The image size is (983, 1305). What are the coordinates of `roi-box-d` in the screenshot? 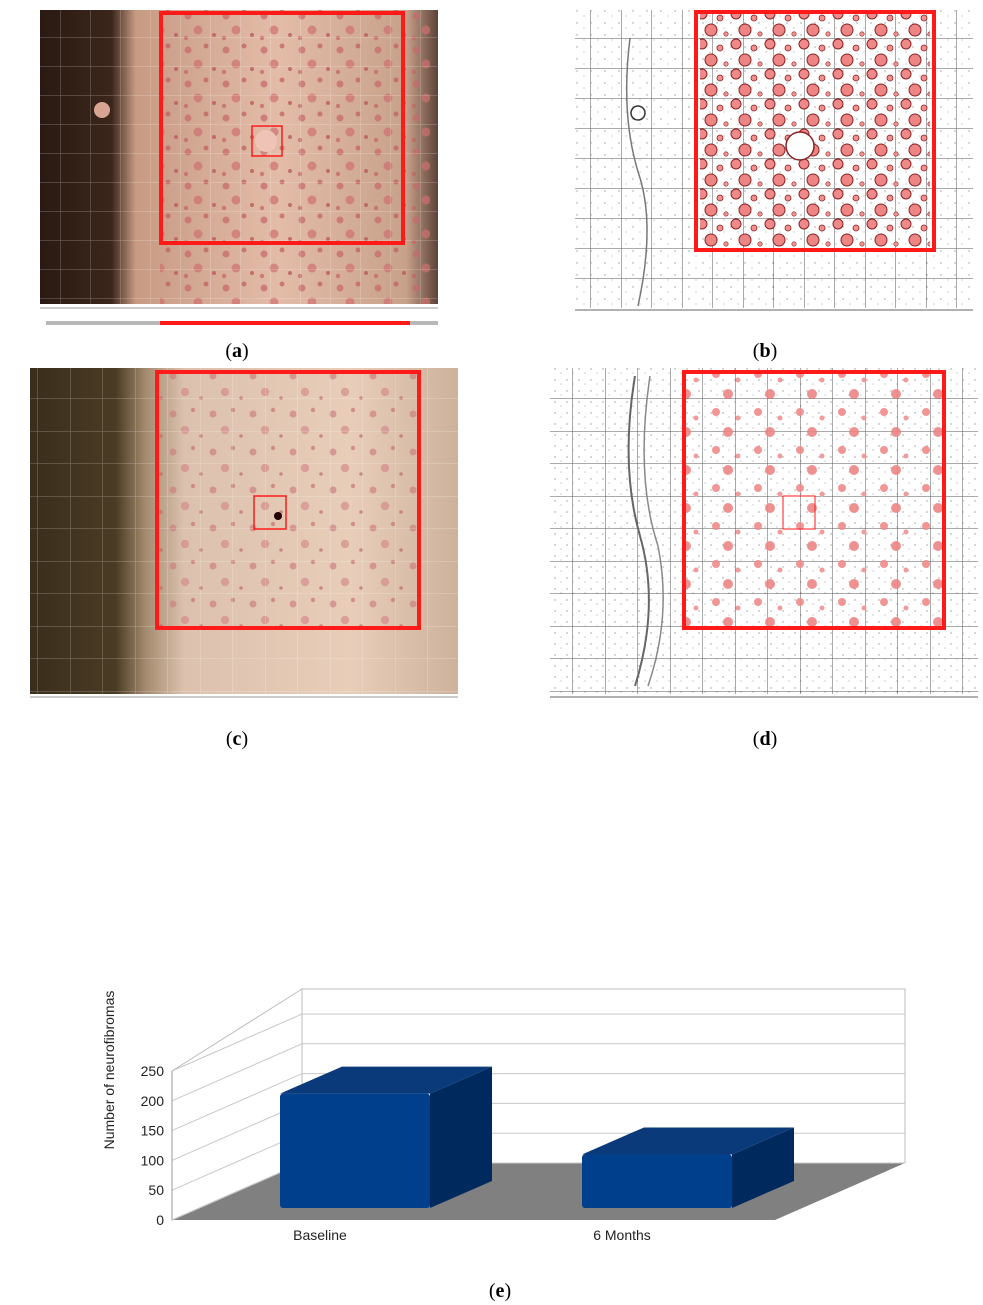 It's located at (814, 500).